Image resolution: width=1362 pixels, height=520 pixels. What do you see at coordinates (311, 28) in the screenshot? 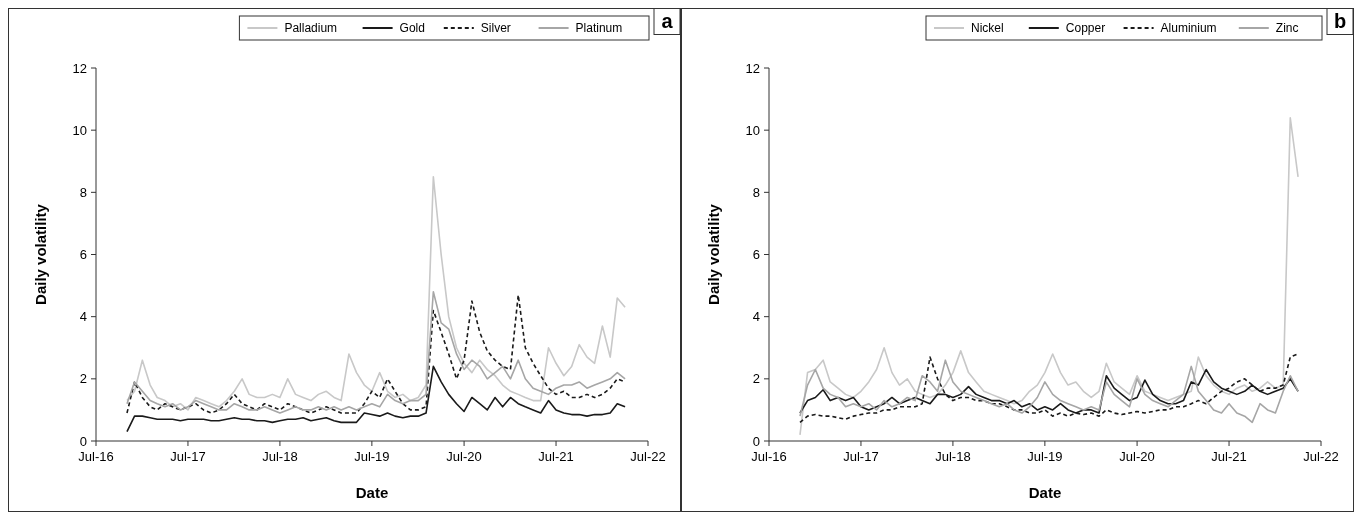
I see `legend-label: Palladium` at bounding box center [311, 28].